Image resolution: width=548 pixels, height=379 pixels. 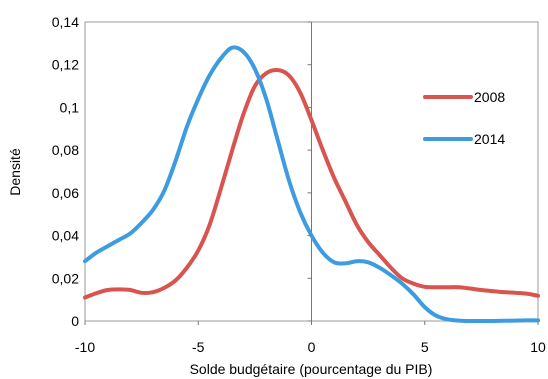 What do you see at coordinates (15, 172) in the screenshot?
I see `y-axis-title: Densité` at bounding box center [15, 172].